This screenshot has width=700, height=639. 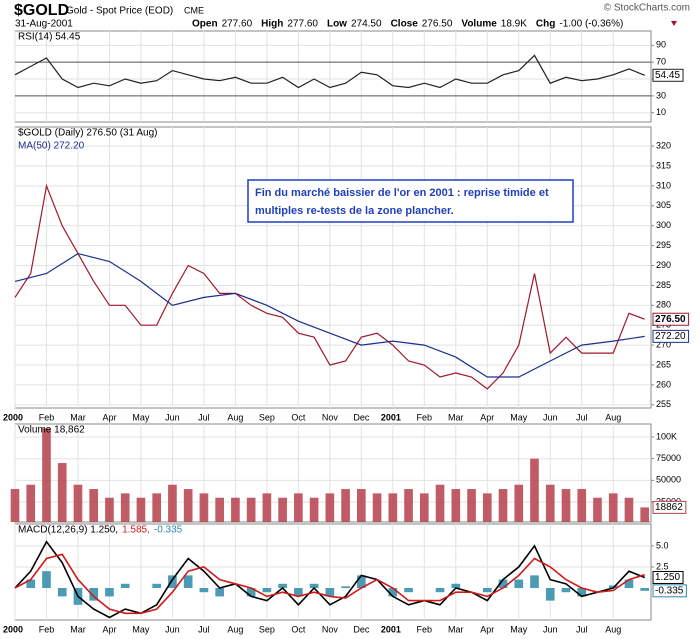 I want to click on panel-label: MA(50) 272.20, so click(x=51, y=146).